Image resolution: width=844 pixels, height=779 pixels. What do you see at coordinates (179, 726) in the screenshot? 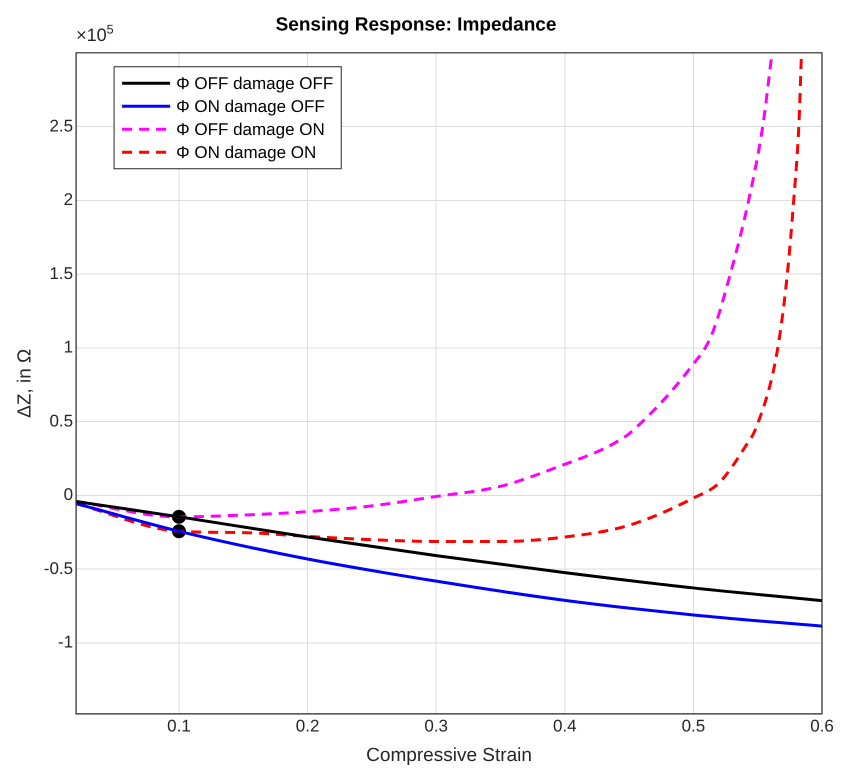
I see `x-tick-label: 0.1` at bounding box center [179, 726].